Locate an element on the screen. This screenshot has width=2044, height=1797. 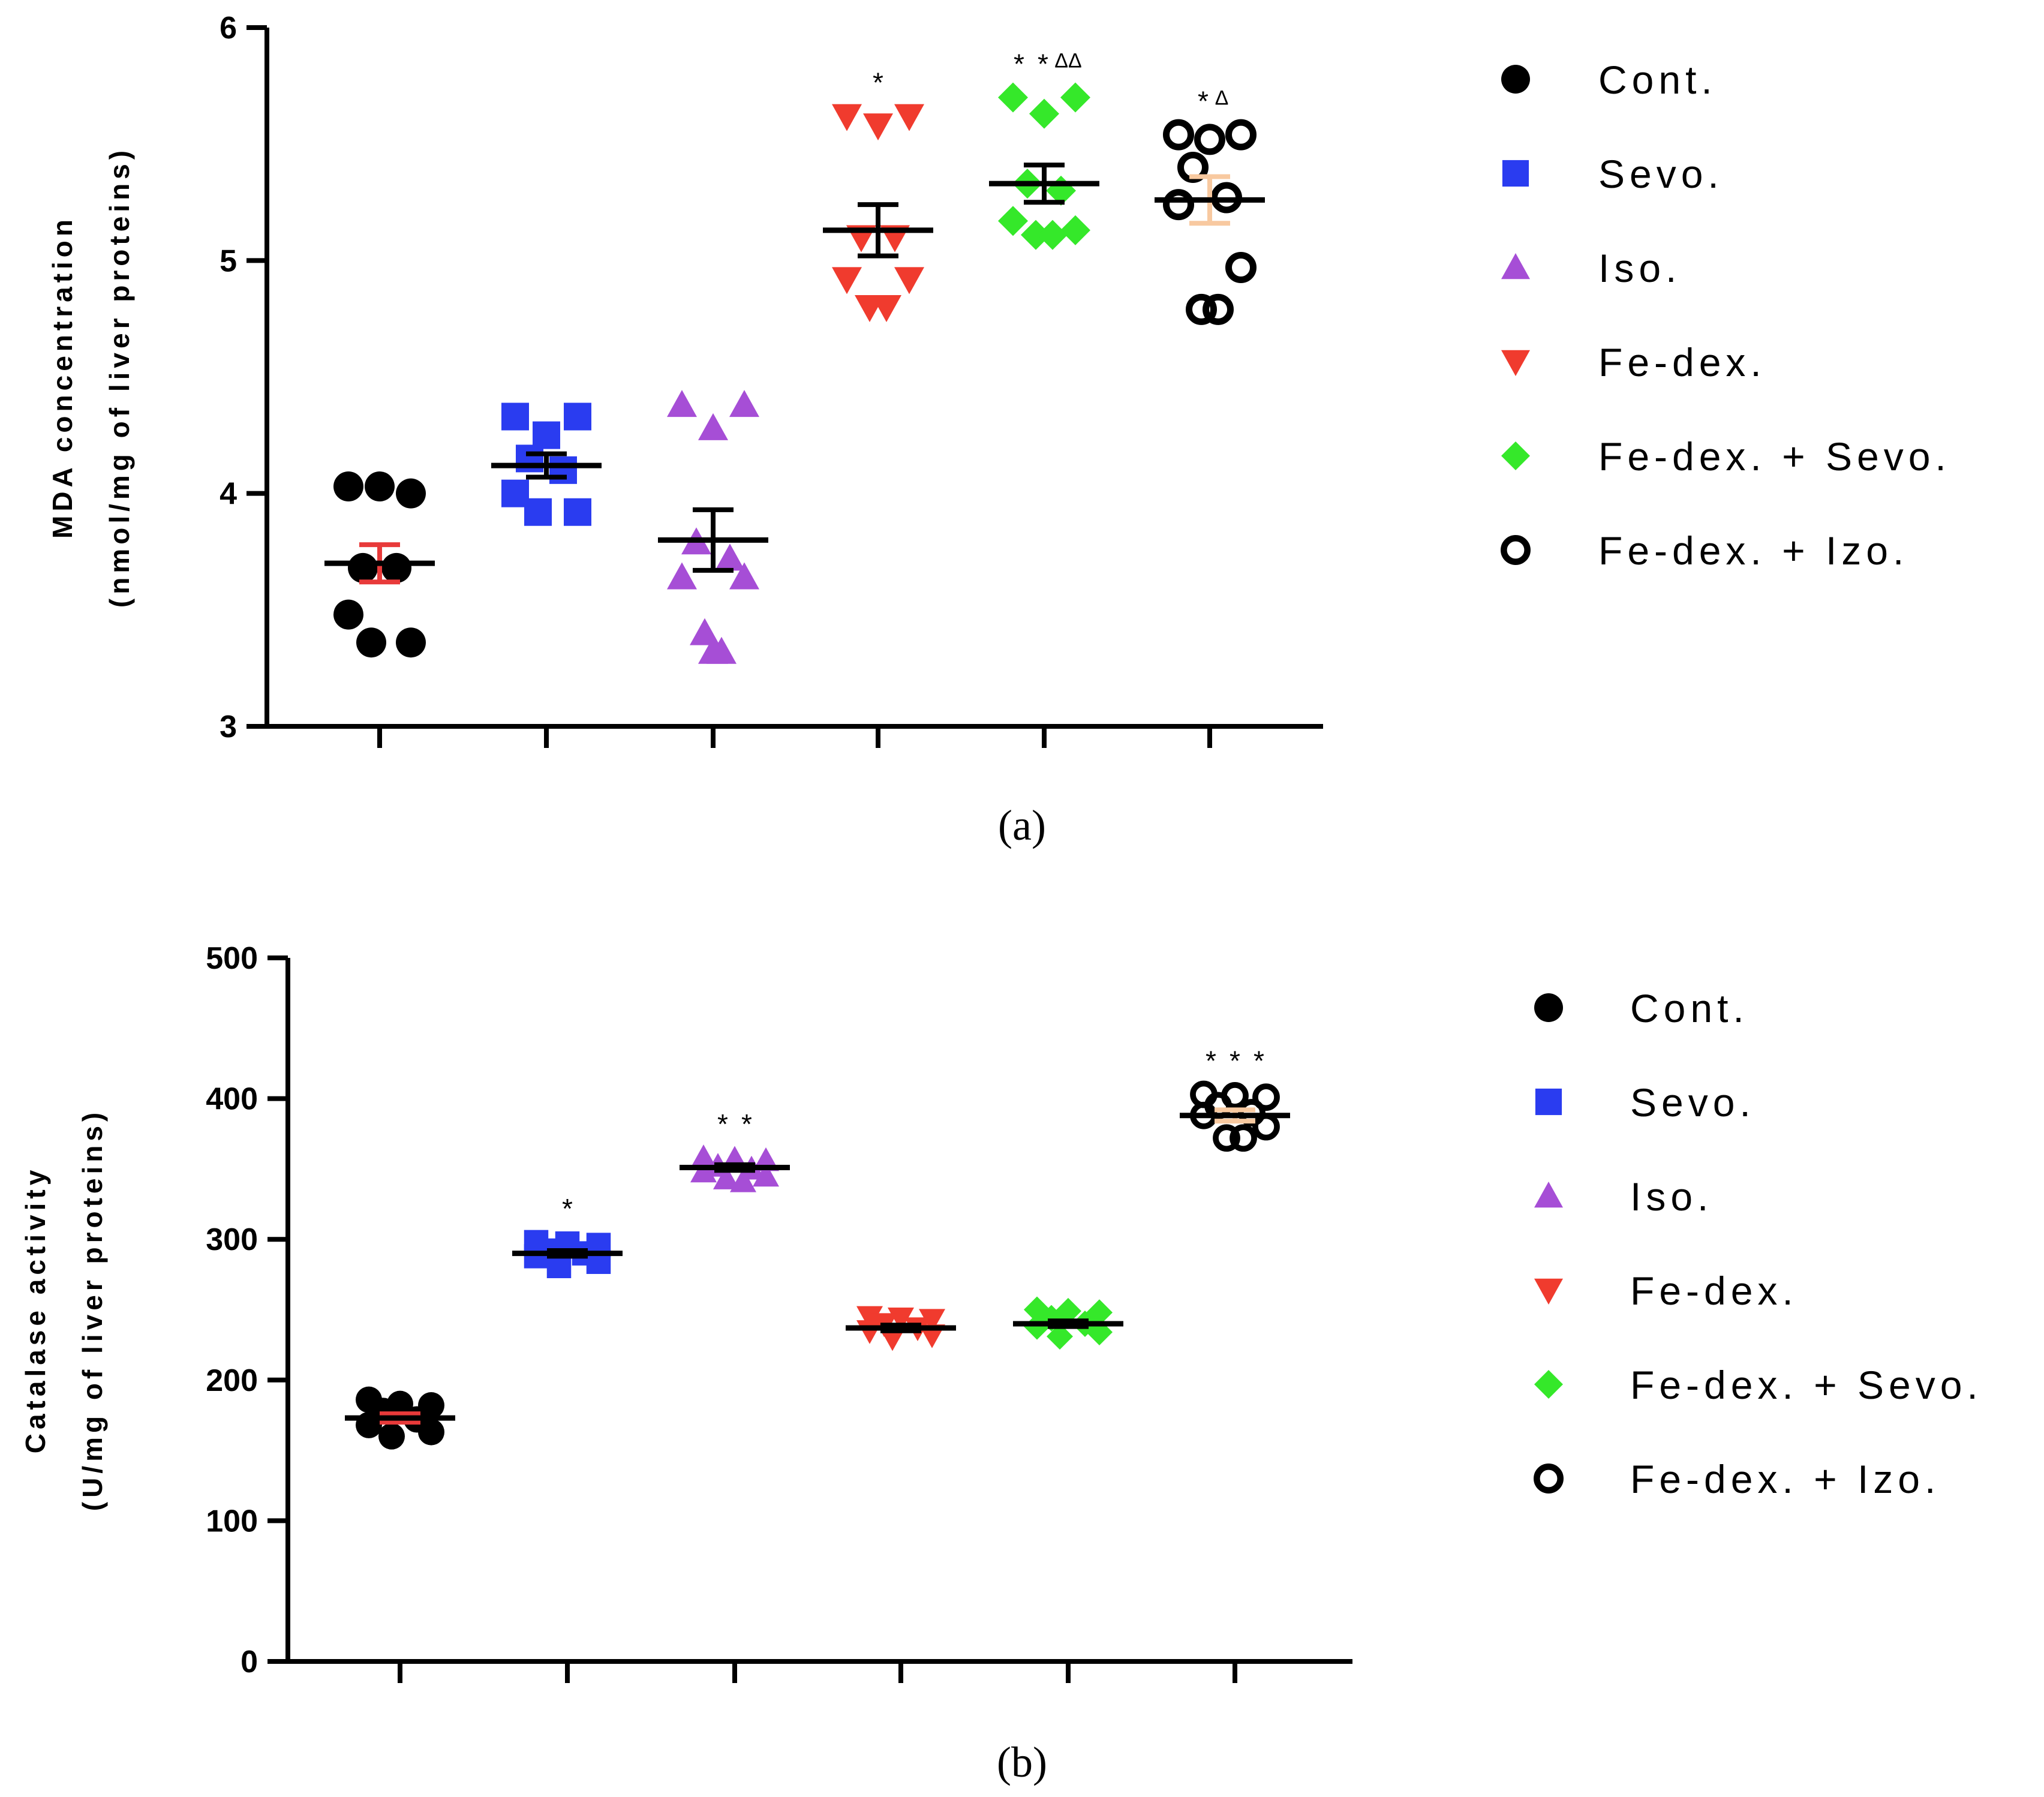
y-axis-title: MDA concentration is located at coordinates (62, 377).